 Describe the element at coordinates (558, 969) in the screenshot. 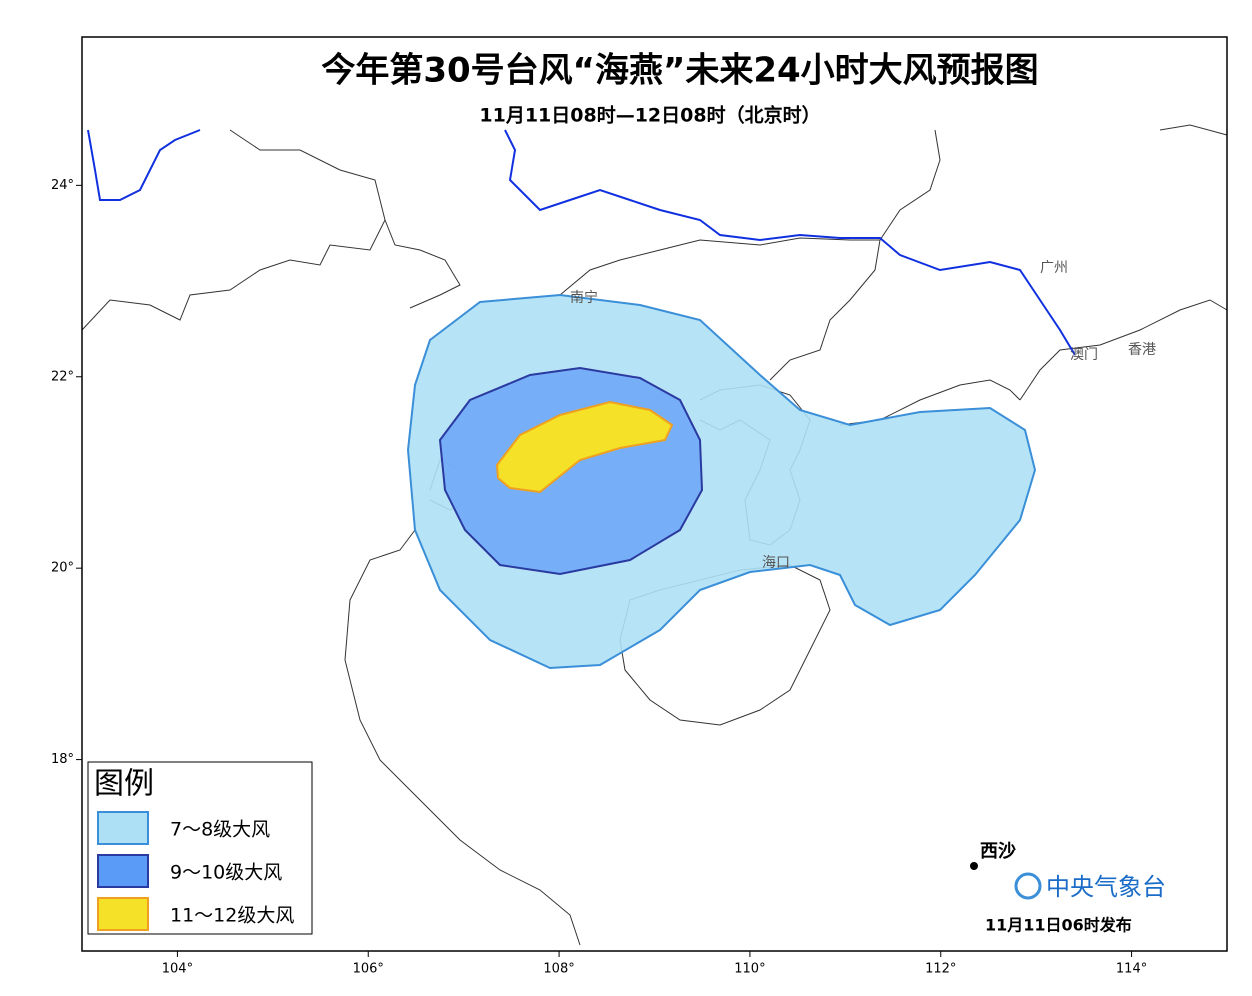

I see `x-tick-label: 108°` at that location.